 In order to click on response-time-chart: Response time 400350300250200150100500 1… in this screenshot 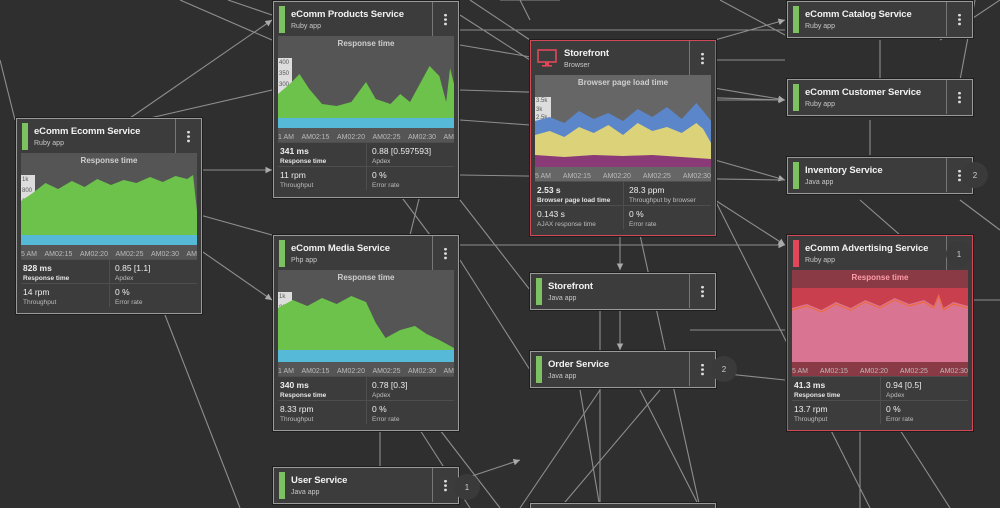, I will do `click(366, 89)`.